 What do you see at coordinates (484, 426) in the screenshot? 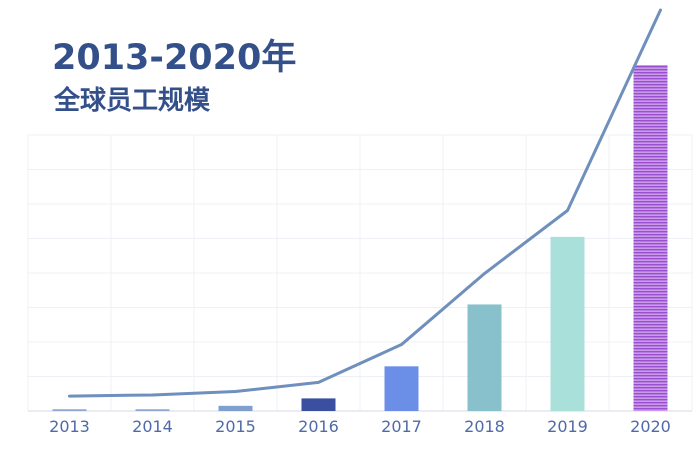
I see `x-tick-label: 2018` at bounding box center [484, 426].